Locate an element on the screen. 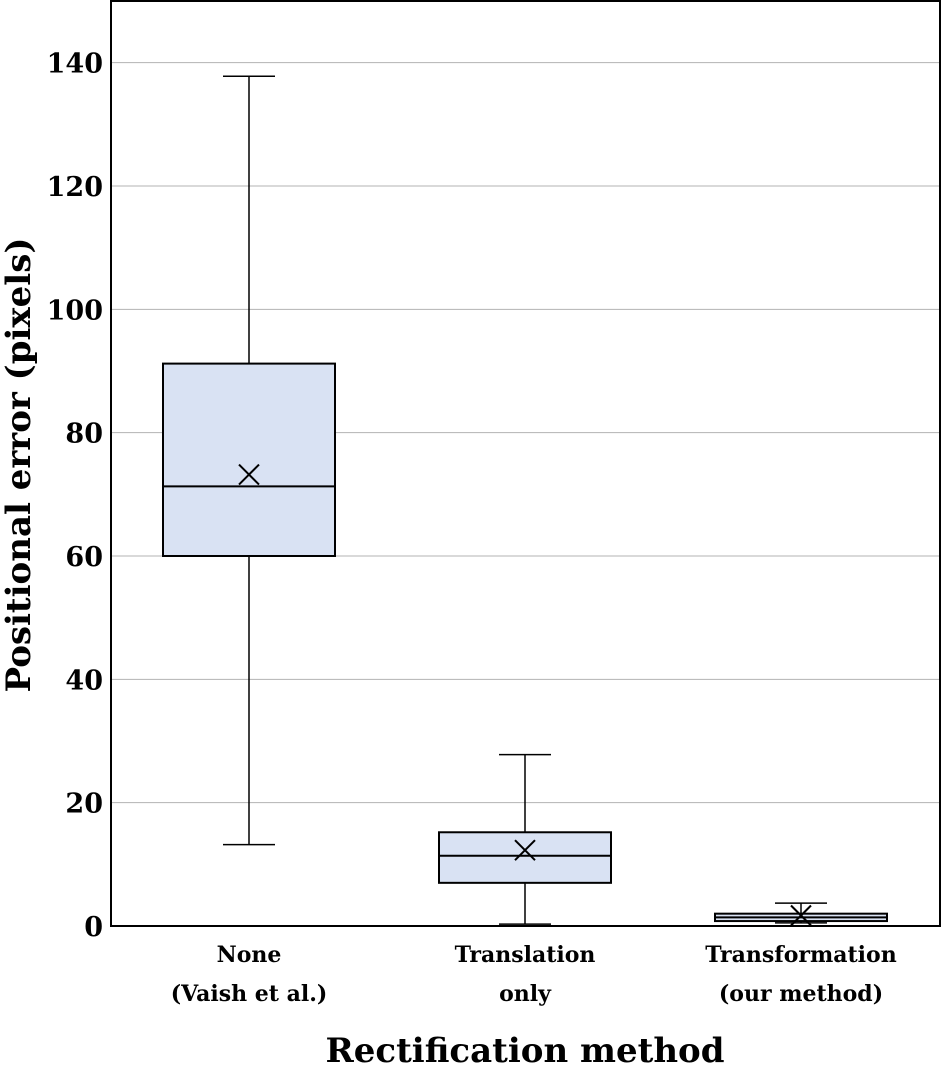  y-tick-label: 100 is located at coordinates (75, 310).